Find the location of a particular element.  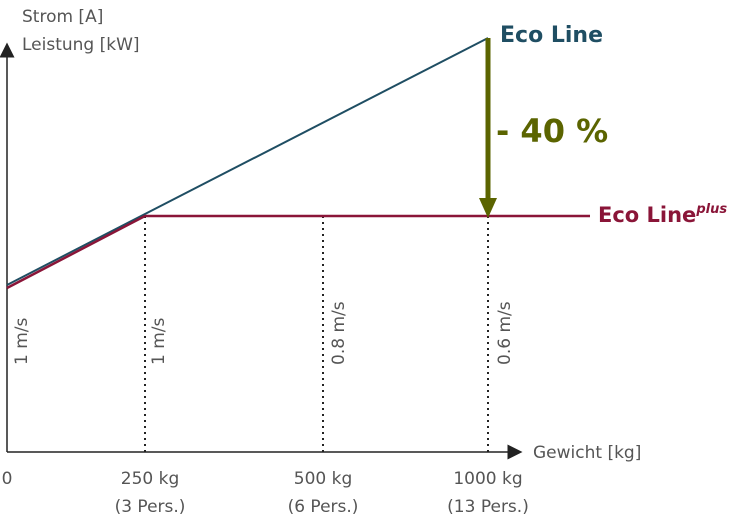

series-superscript: plus is located at coordinates (711, 209).